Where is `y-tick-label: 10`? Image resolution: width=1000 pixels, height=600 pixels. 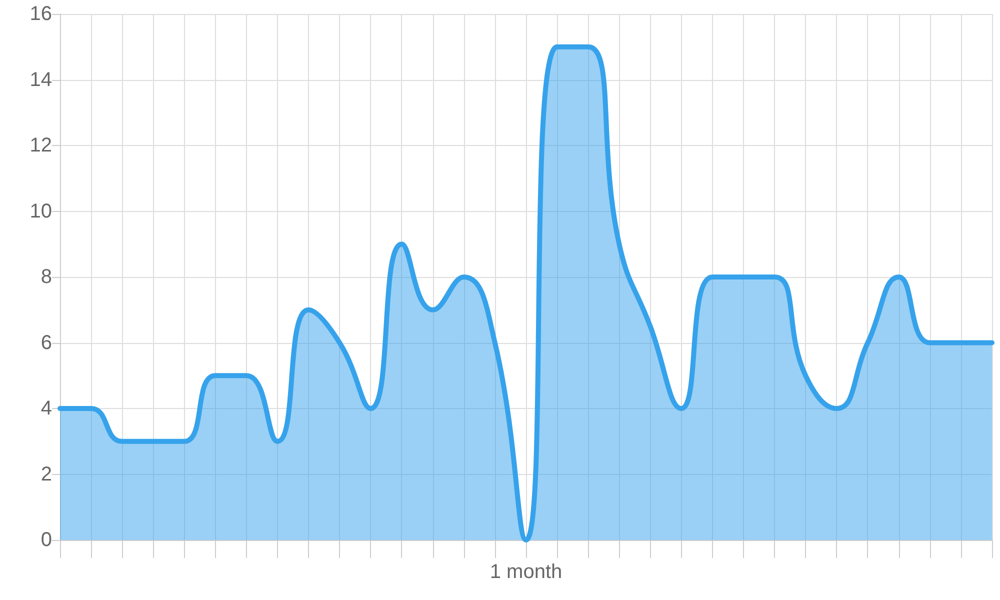 y-tick-label: 10 is located at coordinates (41, 211).